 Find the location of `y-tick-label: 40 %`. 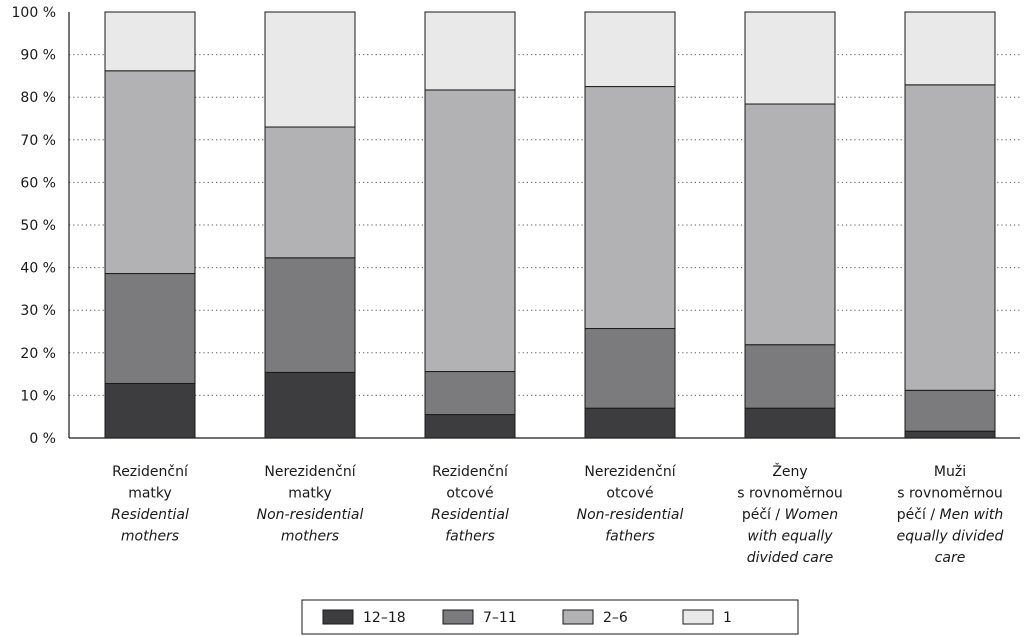

y-tick-label: 40 % is located at coordinates (38, 269).